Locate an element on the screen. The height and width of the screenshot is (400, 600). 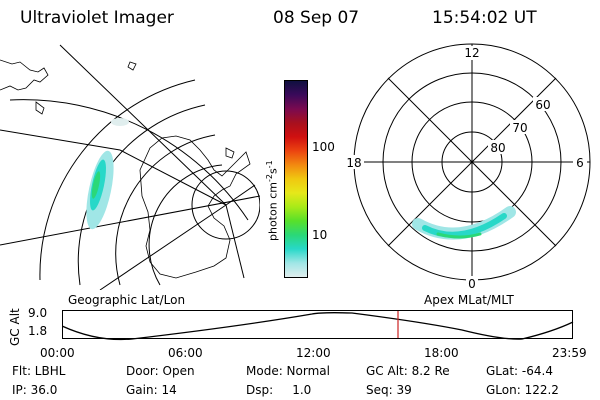
time-tick-1200: 12:00 is located at coordinates (313, 353).